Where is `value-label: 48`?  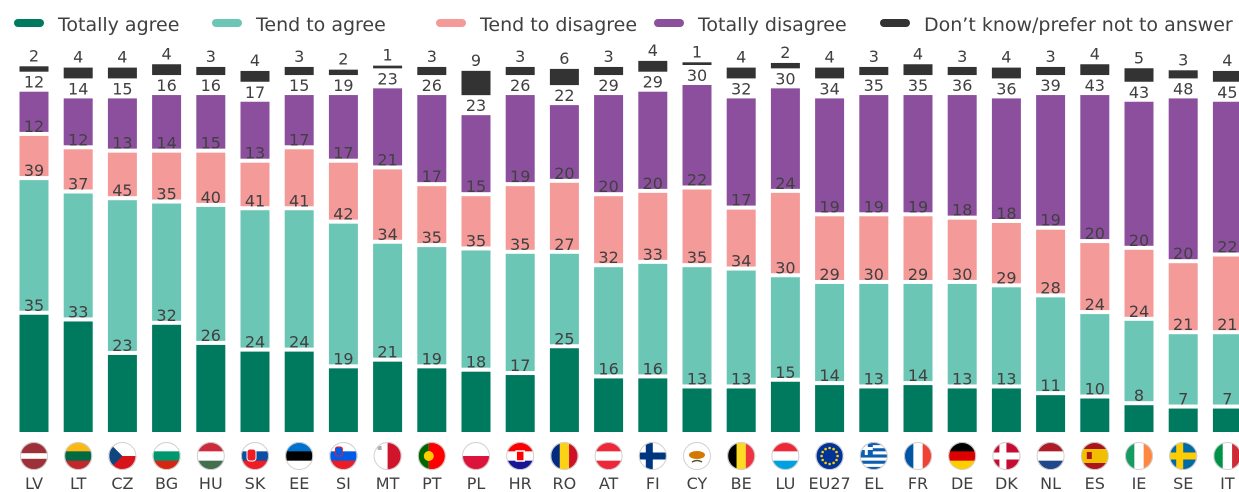 value-label: 48 is located at coordinates (1183, 88).